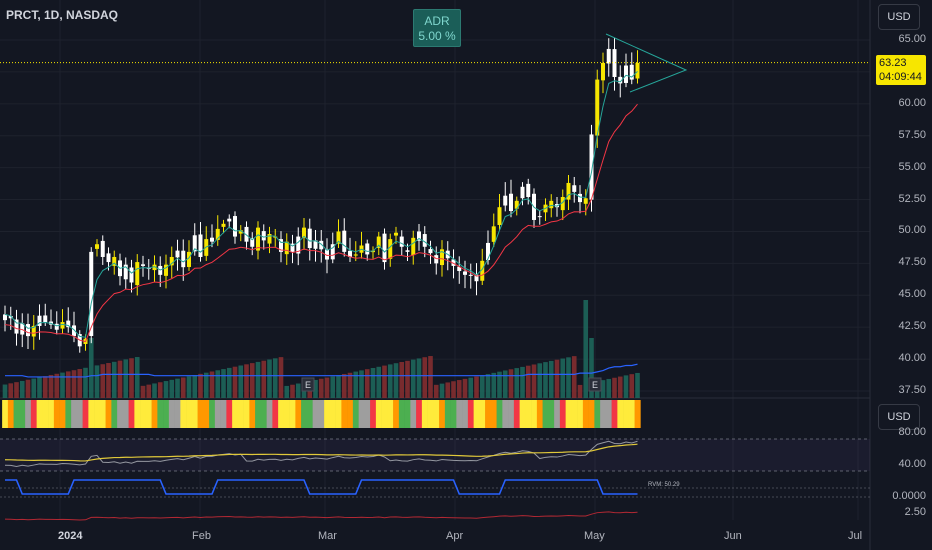 The width and height of the screenshot is (932, 550). What do you see at coordinates (912, 230) in the screenshot?
I see `price-axis-tick: 50.00` at bounding box center [912, 230].